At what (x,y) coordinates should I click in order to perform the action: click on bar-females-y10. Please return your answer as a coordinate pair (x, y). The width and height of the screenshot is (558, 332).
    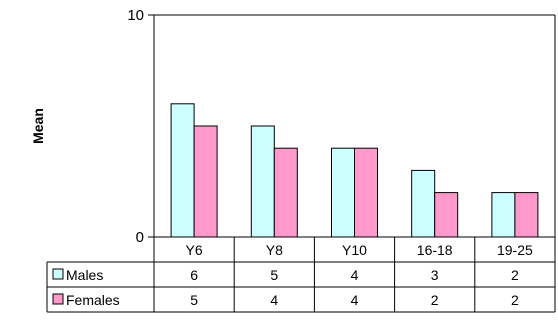
    Looking at the image, I should click on (366, 192).